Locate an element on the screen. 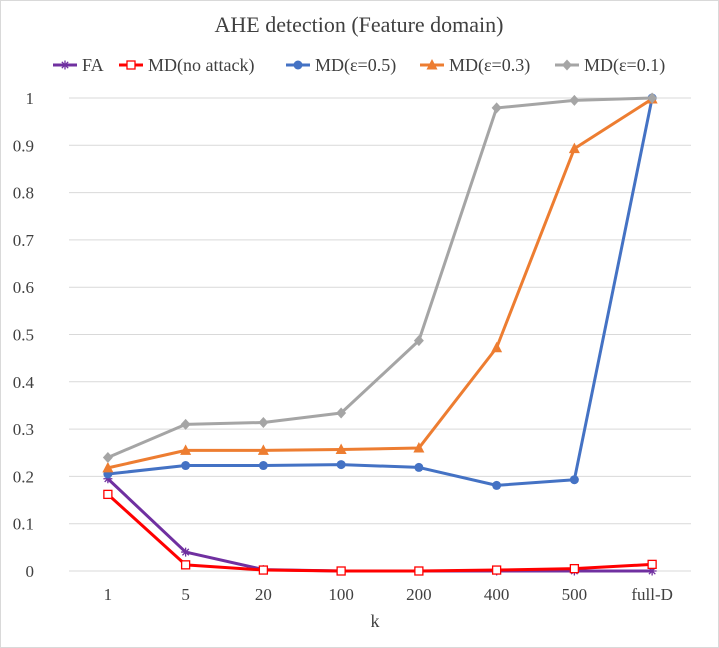 This screenshot has height=648, width=719. legend-label: MD(ε=0.5) is located at coordinates (355, 65).